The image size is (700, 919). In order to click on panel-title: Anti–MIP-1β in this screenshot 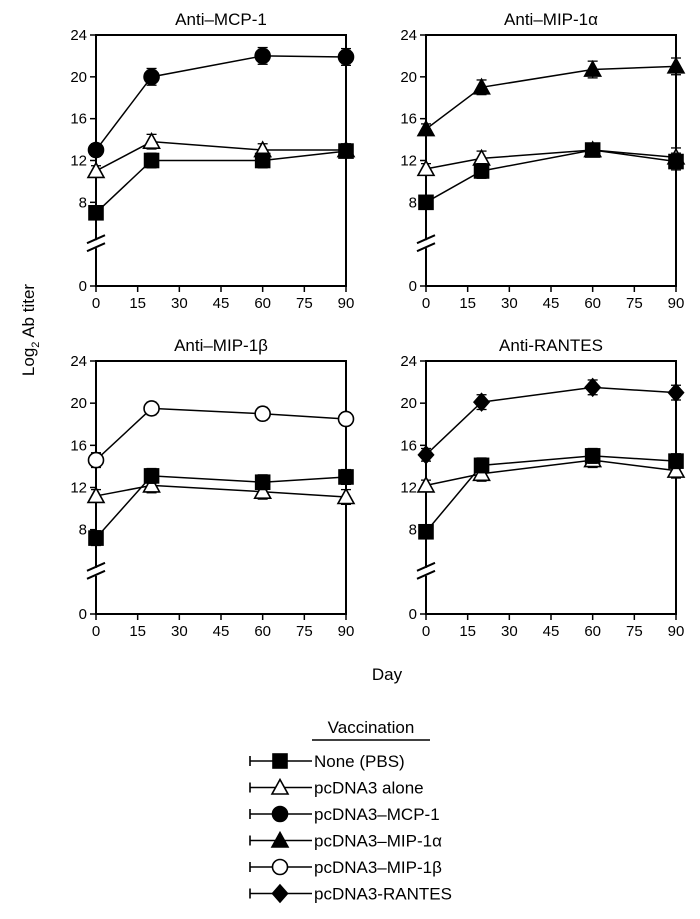, I will do `click(221, 345)`.